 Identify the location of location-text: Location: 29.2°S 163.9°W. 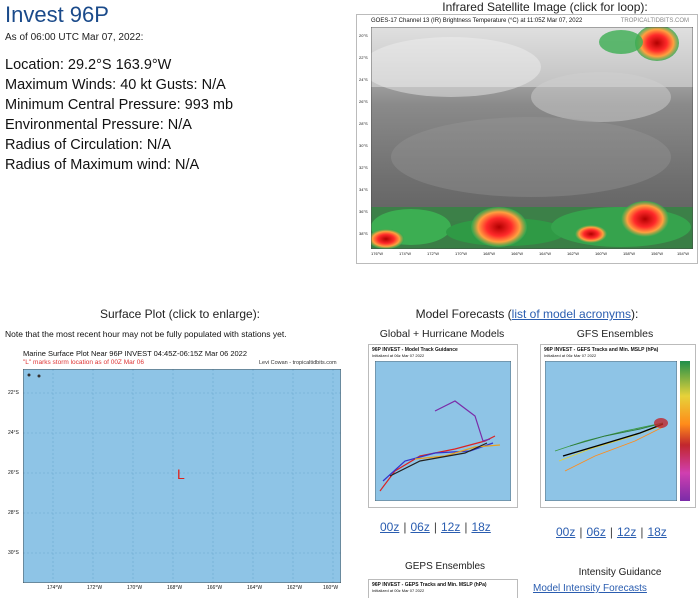
(88, 65).